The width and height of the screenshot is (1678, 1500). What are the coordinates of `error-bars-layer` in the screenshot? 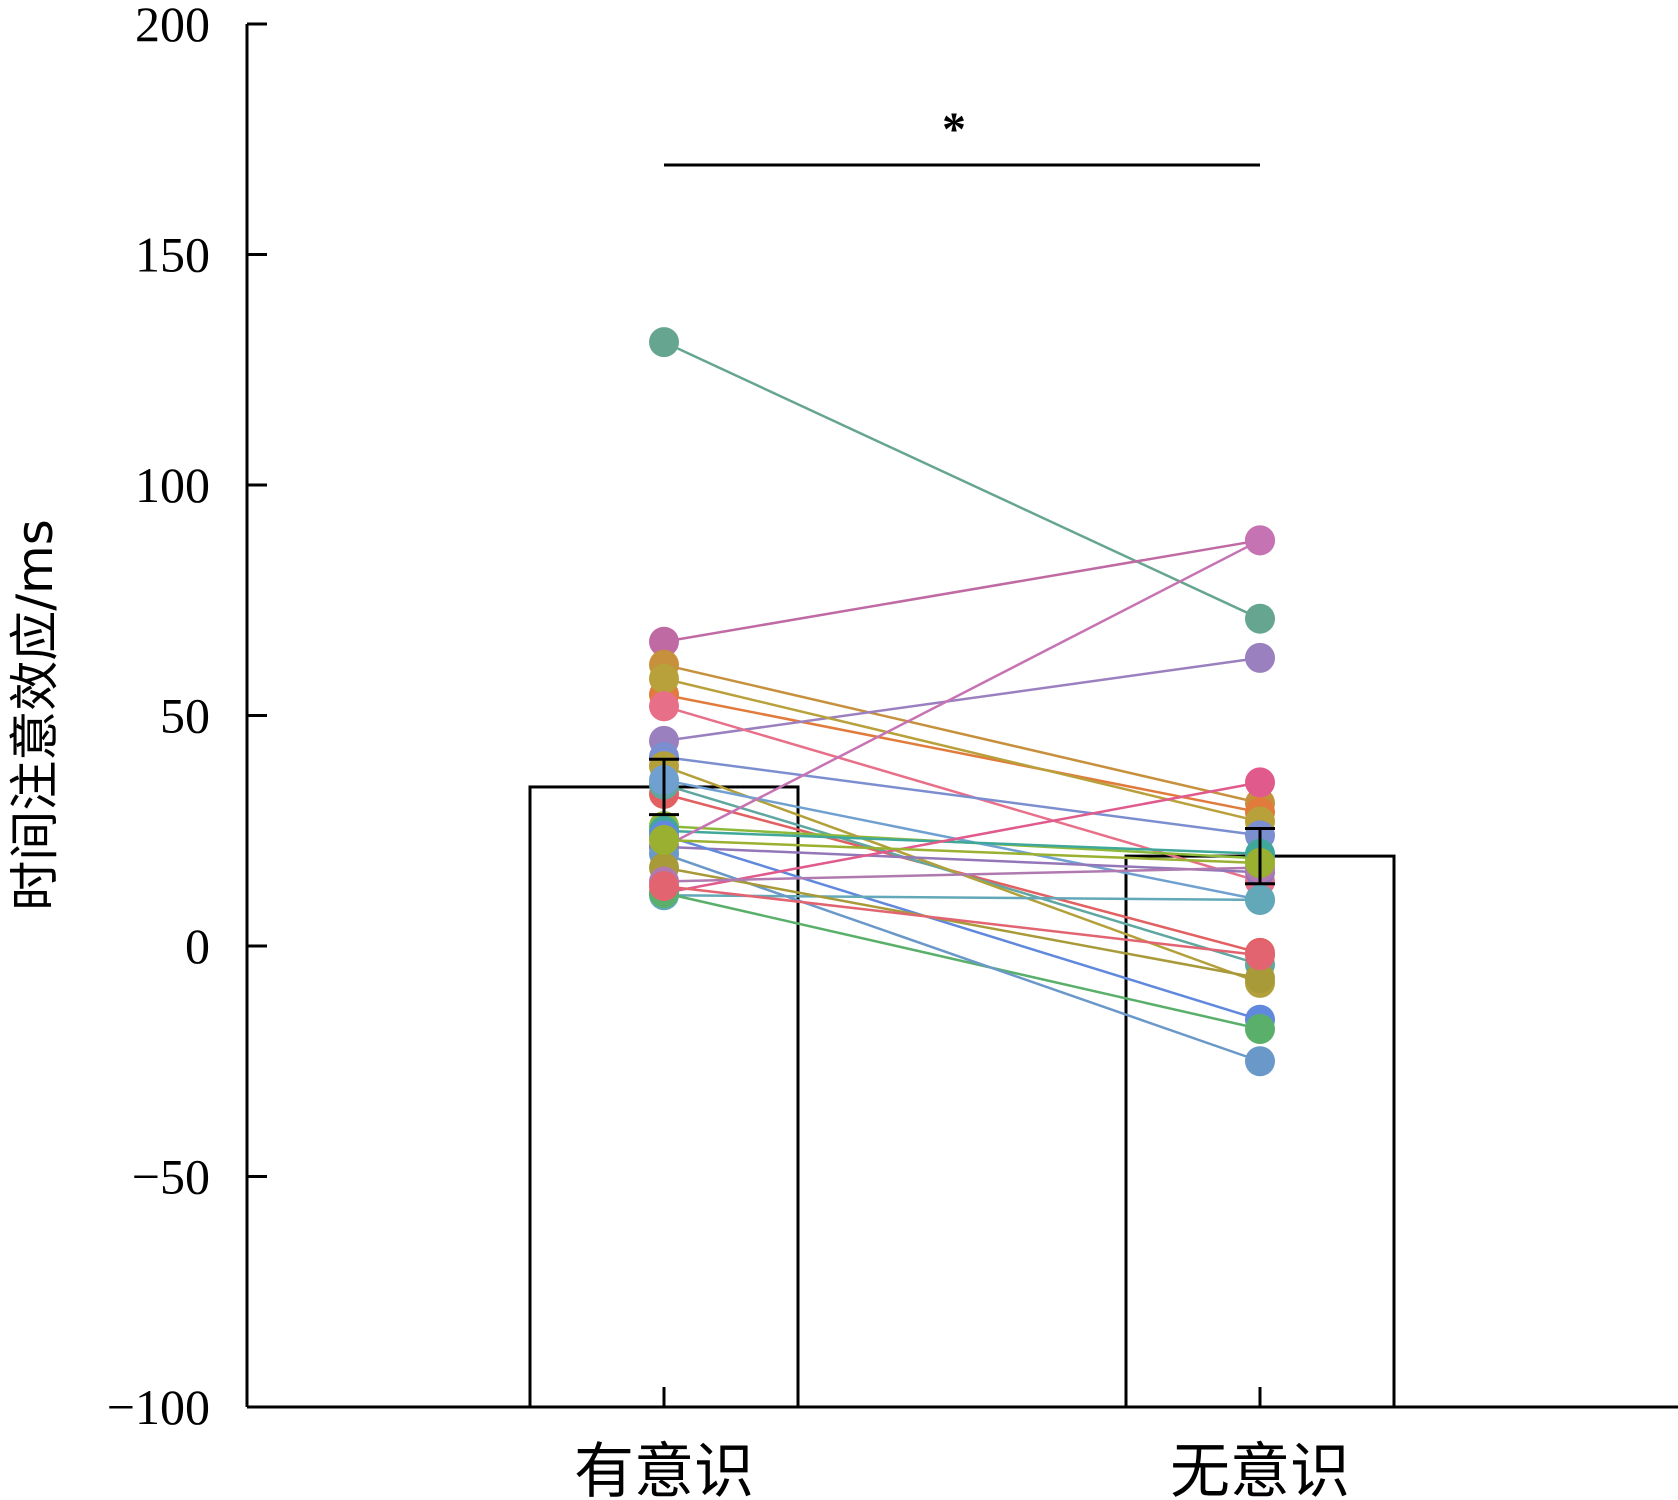 It's located at (962, 821).